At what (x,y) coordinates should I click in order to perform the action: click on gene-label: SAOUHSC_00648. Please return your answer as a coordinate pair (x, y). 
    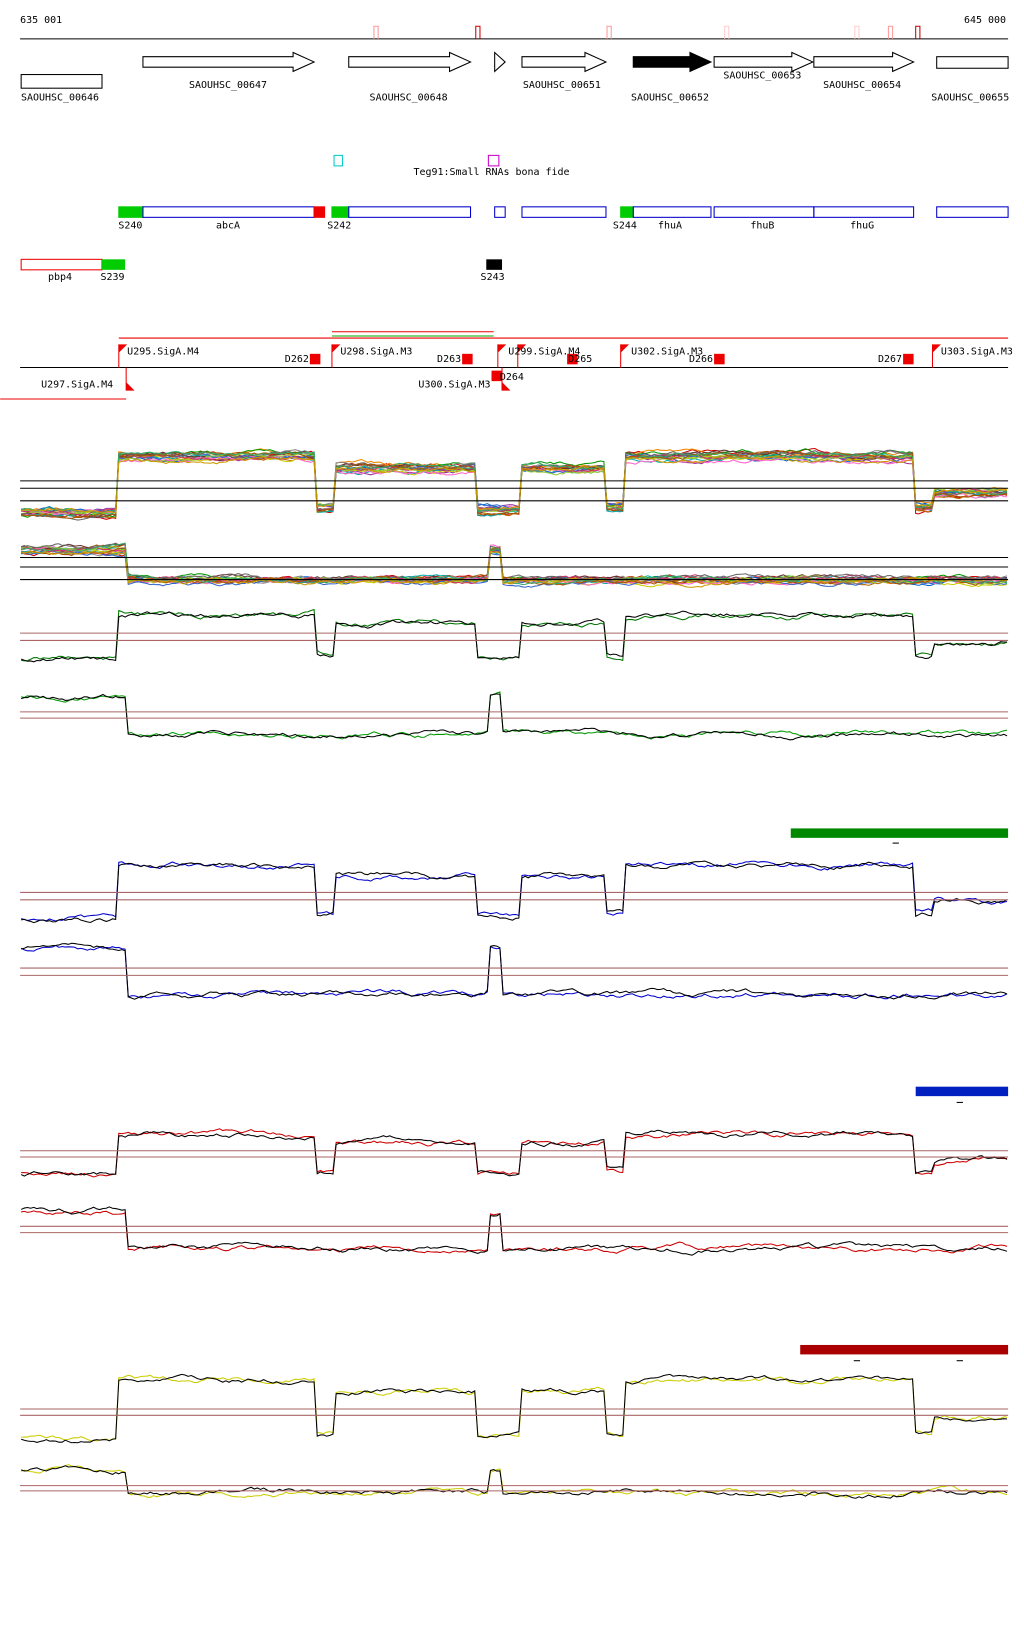
    Looking at the image, I should click on (409, 98).